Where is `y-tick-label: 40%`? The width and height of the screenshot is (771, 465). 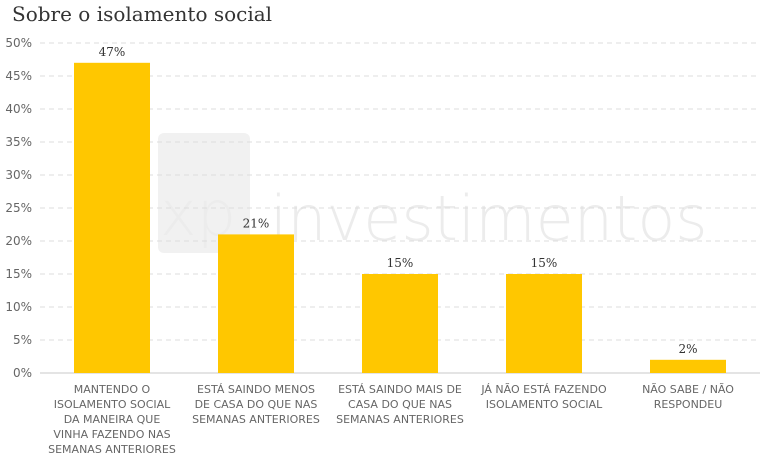 y-tick-label: 40% is located at coordinates (18, 109).